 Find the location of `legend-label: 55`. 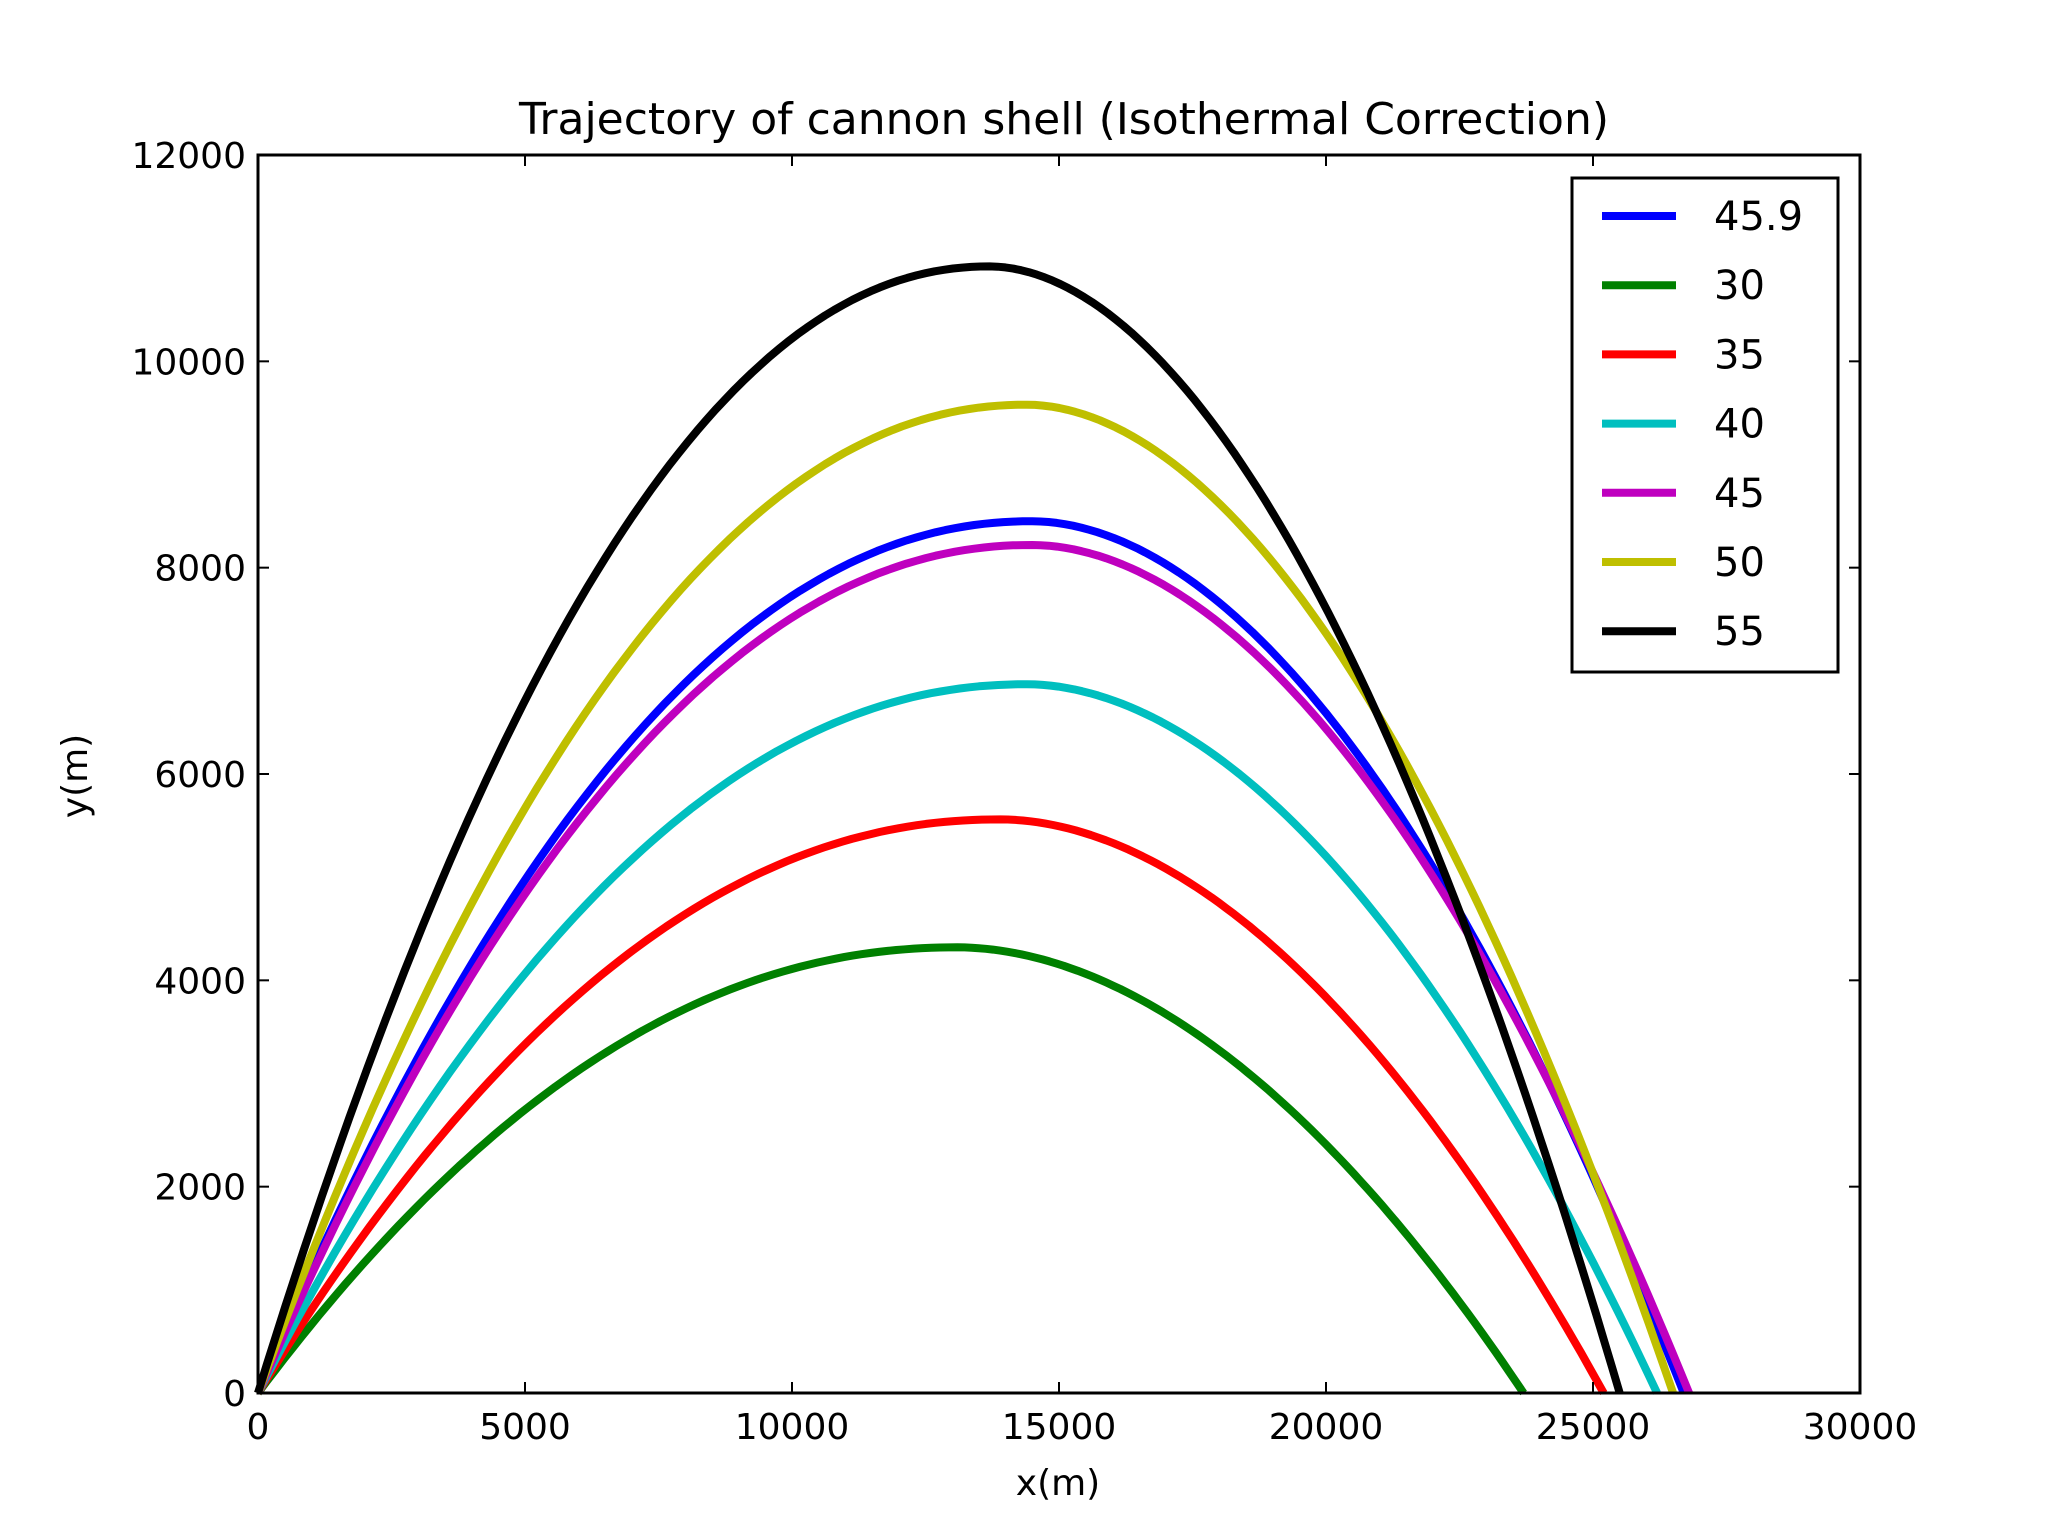

legend-label: 55 is located at coordinates (1739, 632).